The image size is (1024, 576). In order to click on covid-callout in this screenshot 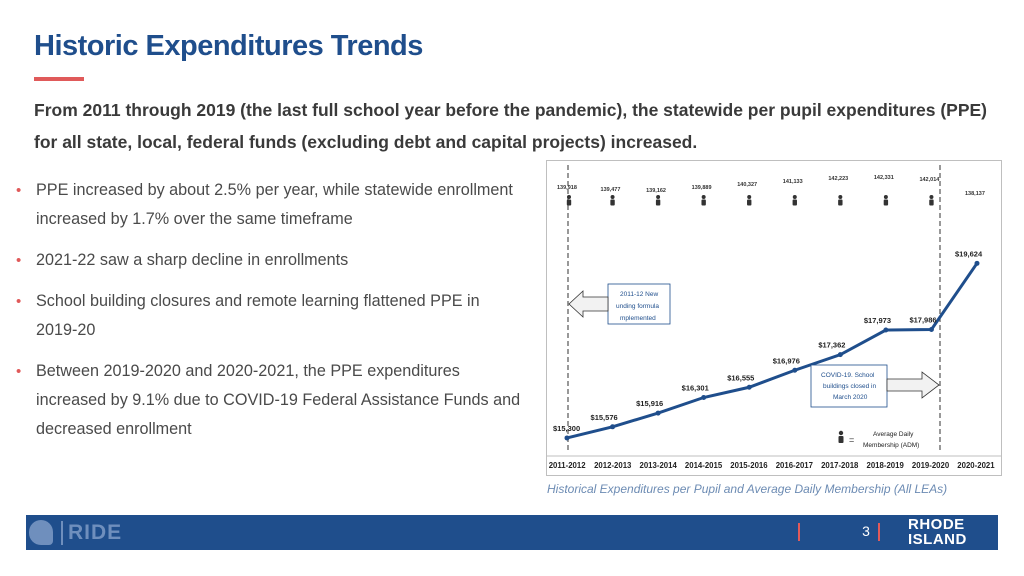, I will do `click(849, 386)`.